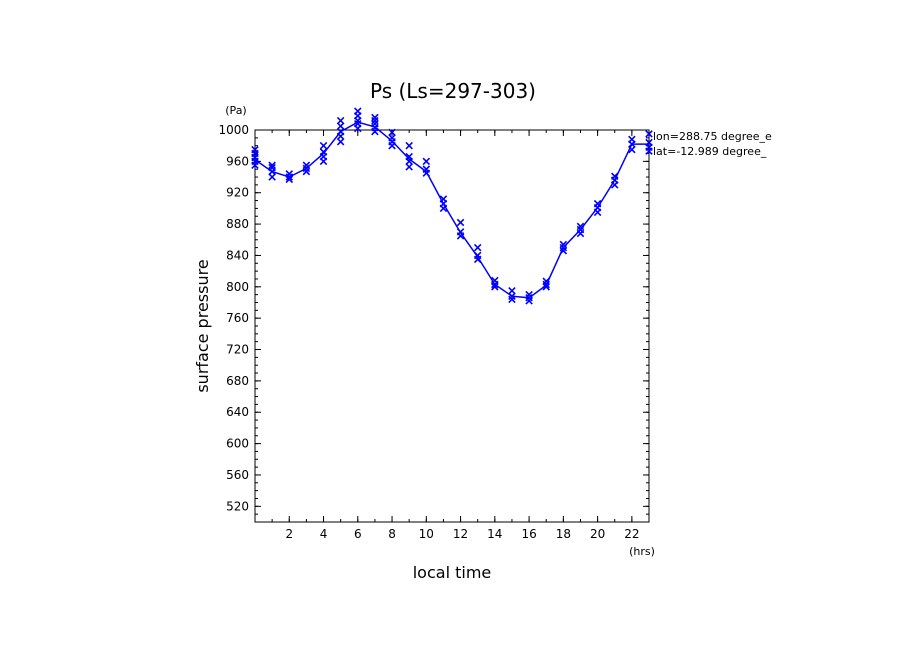 Image resolution: width=904 pixels, height=654 pixels. I want to click on y-tick-label: 680, so click(237, 381).